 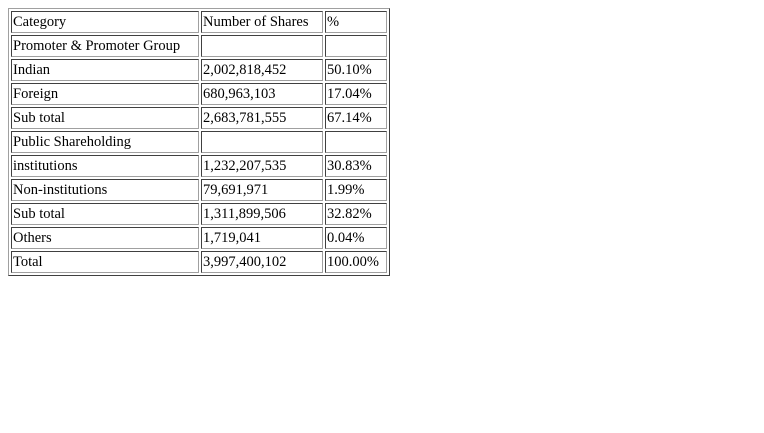 I want to click on header-number-of-shares: Number of Shares, so click(x=262, y=22).